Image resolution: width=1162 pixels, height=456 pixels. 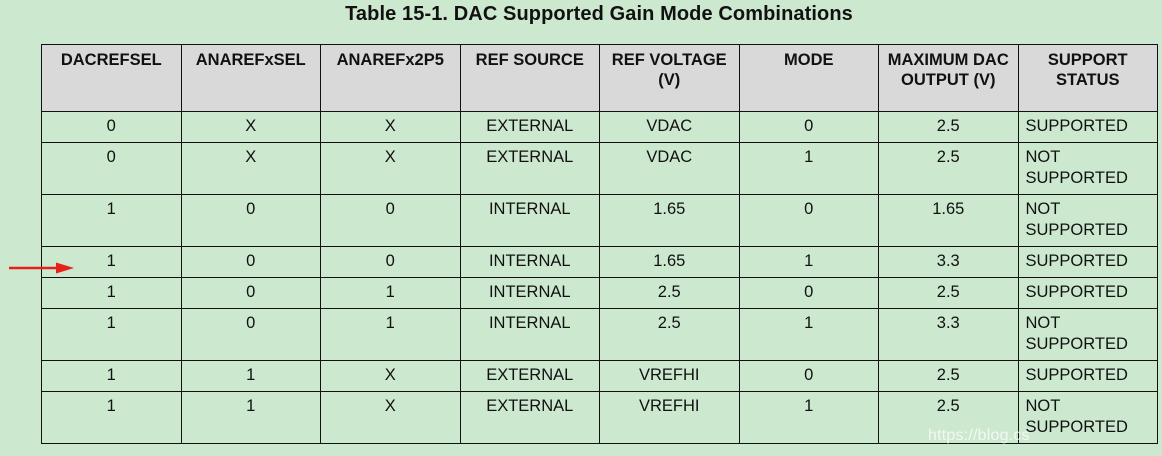 What do you see at coordinates (529, 78) in the screenshot?
I see `header-ref-source: REF SOURCE` at bounding box center [529, 78].